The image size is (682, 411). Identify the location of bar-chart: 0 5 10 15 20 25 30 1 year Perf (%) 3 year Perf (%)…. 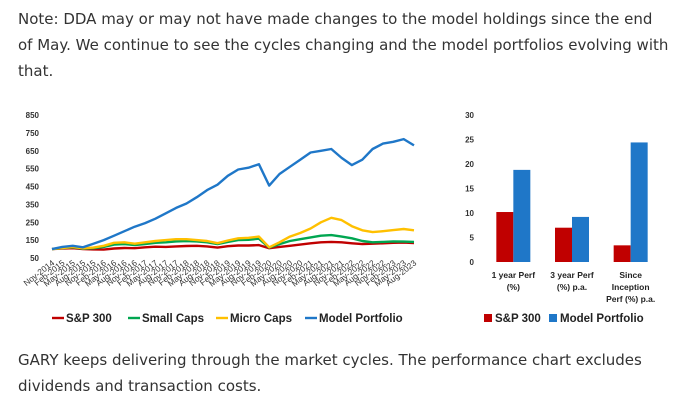
(560, 218).